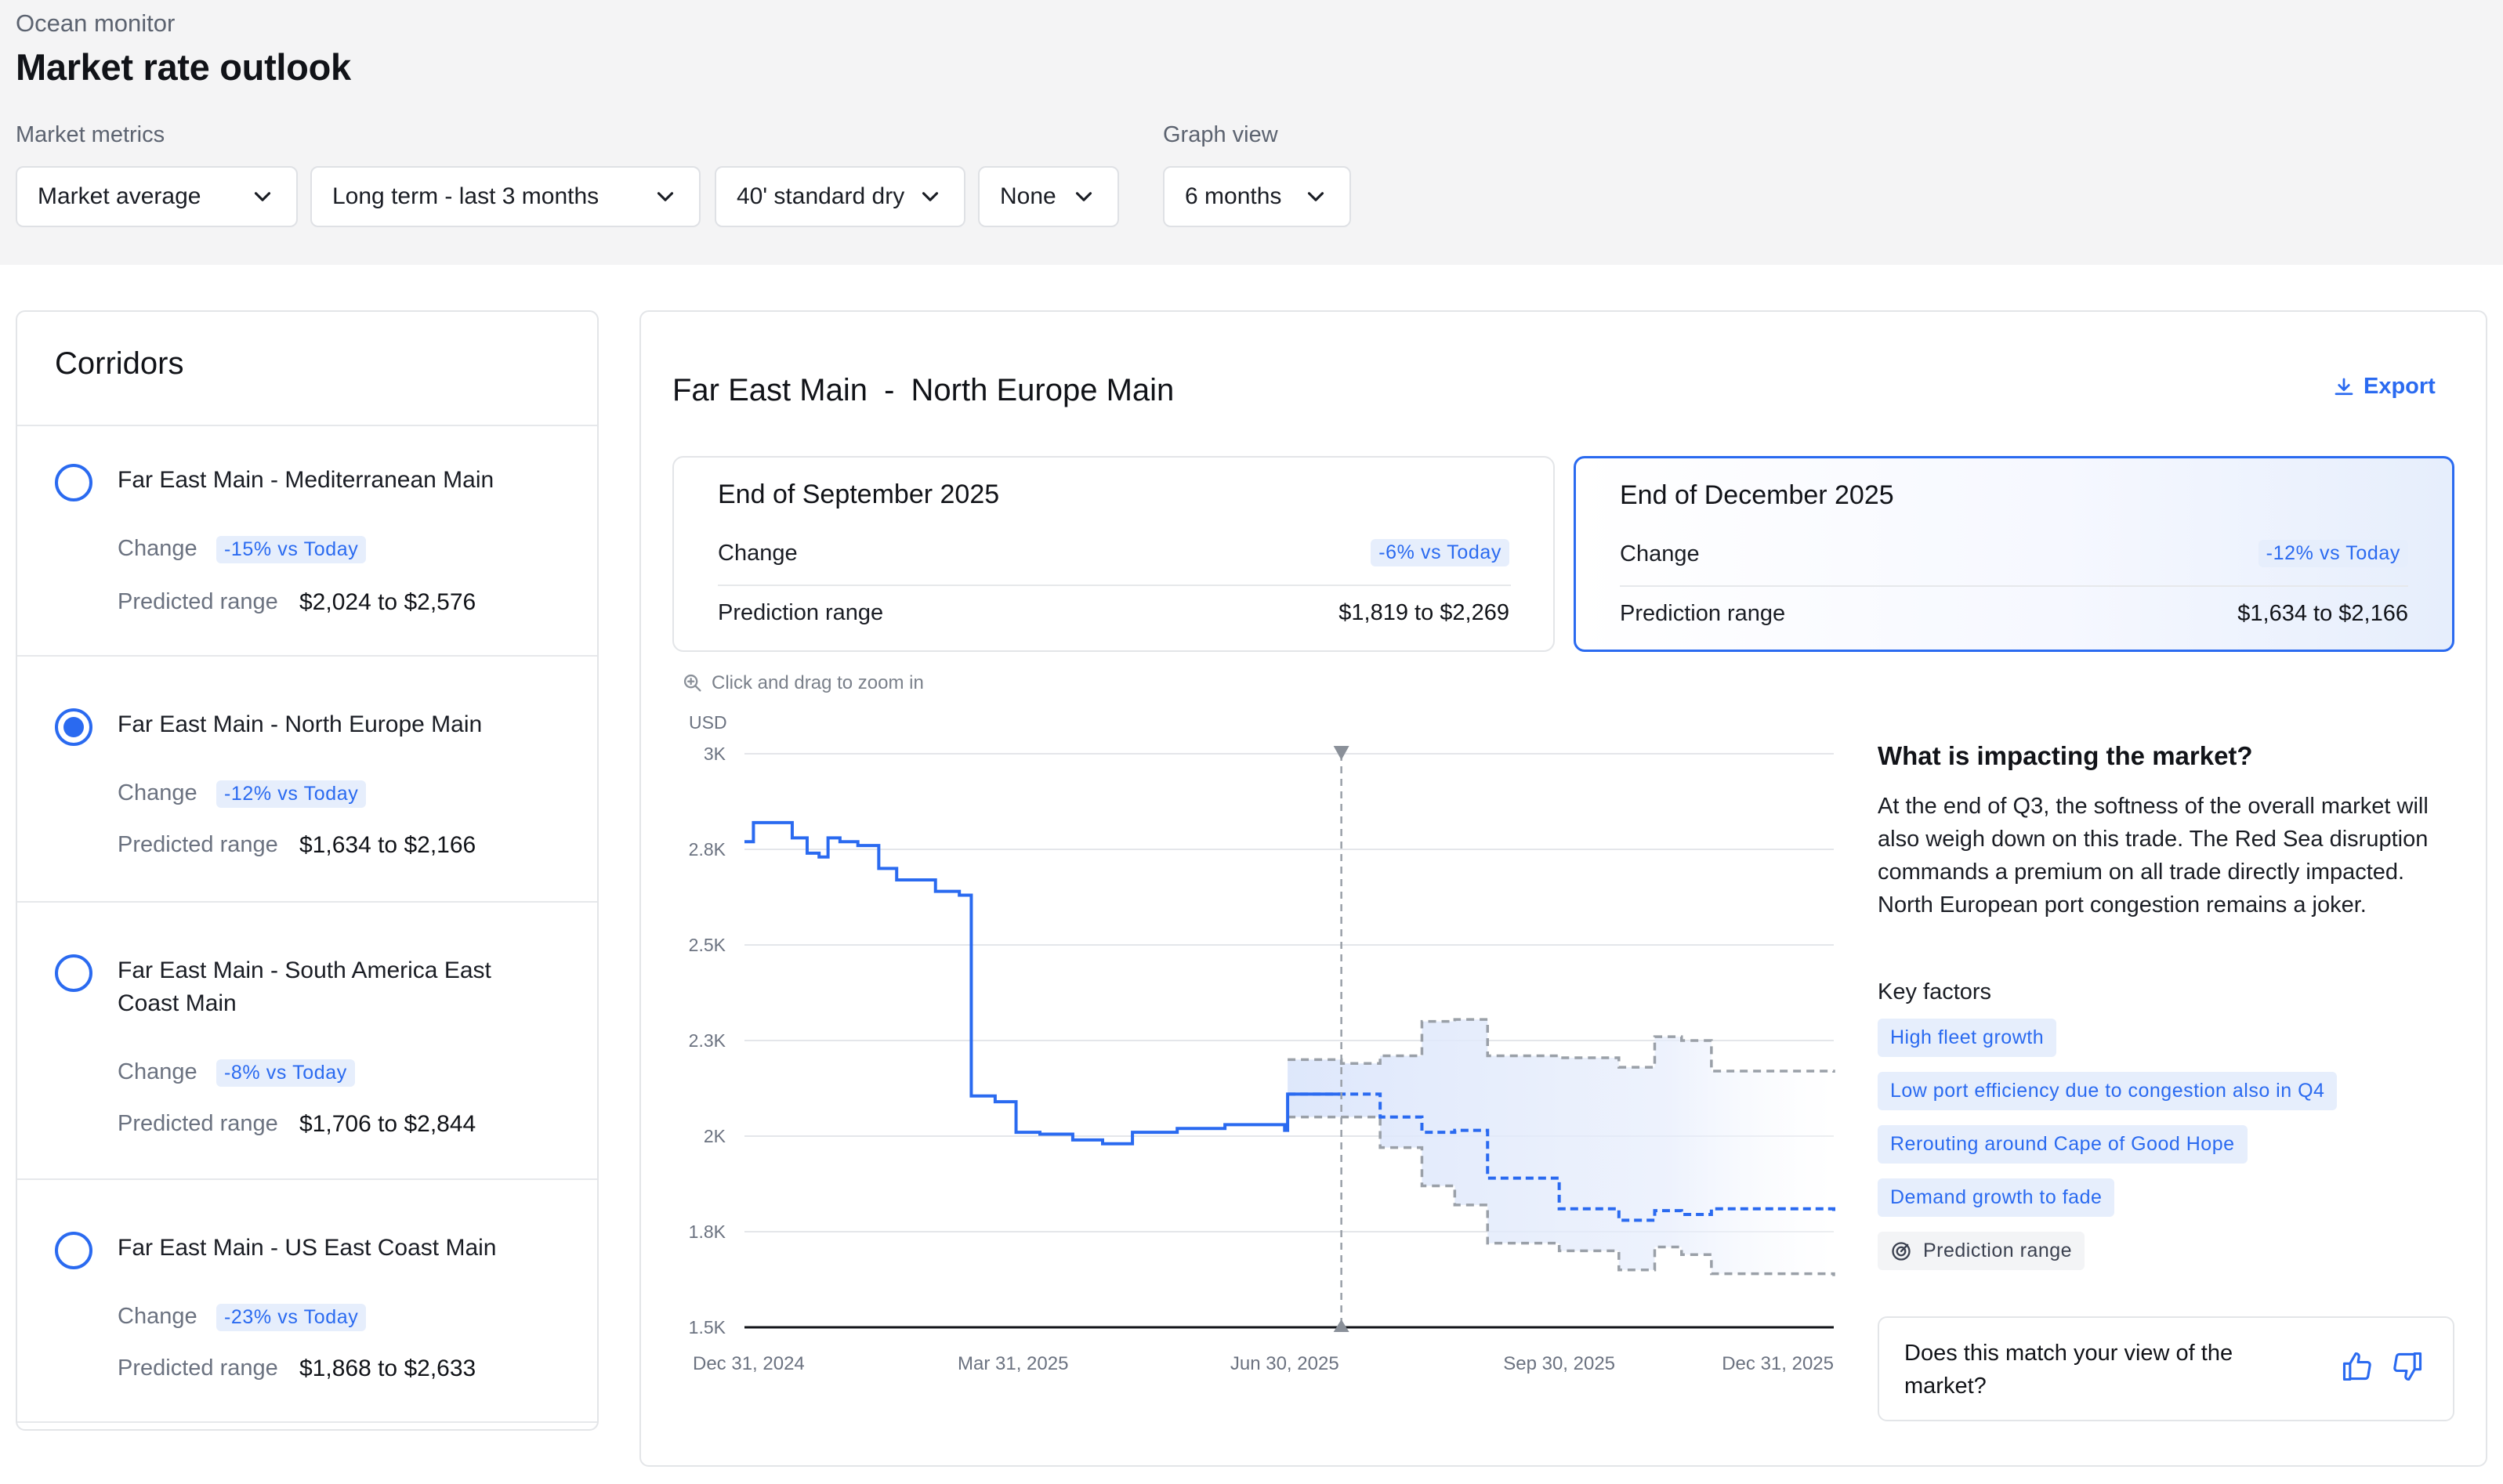 The width and height of the screenshot is (2503, 1484). What do you see at coordinates (306, 480) in the screenshot?
I see `corridor-name: Far East Main - Mediterranean Main` at bounding box center [306, 480].